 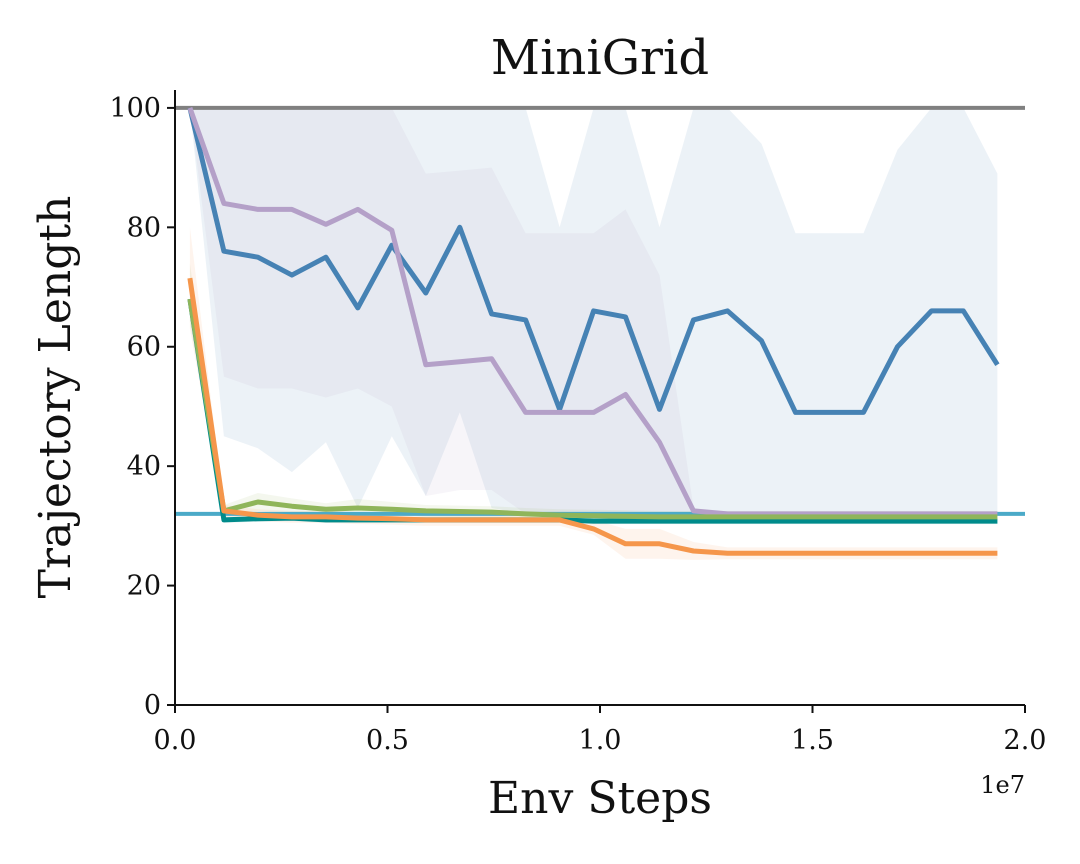 What do you see at coordinates (135, 108) in the screenshot?
I see `y-tick-label: 100` at bounding box center [135, 108].